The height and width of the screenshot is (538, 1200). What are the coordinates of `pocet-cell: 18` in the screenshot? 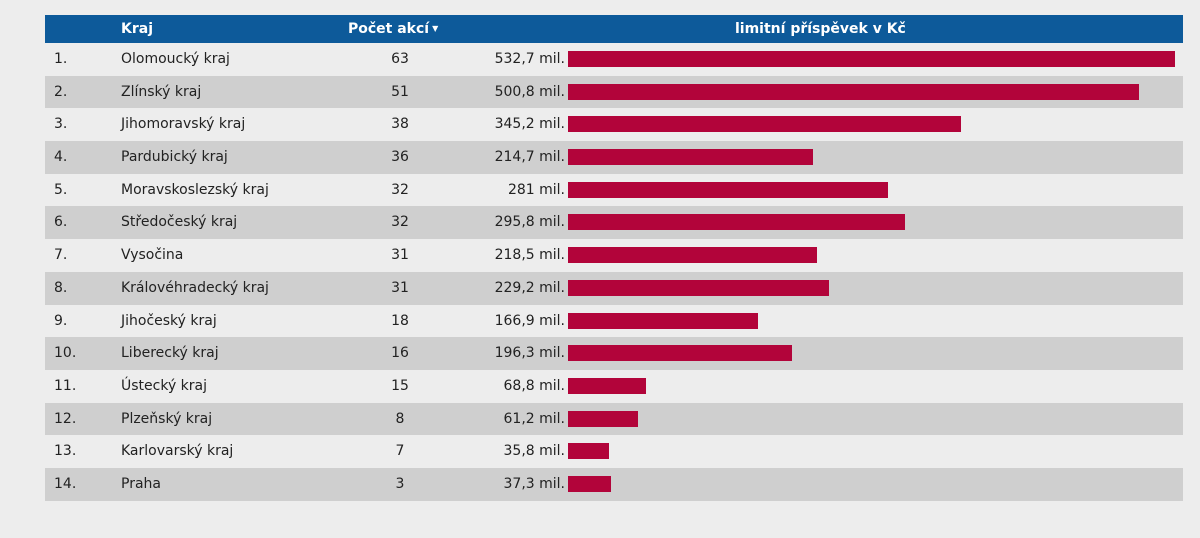 It's located at (400, 320).